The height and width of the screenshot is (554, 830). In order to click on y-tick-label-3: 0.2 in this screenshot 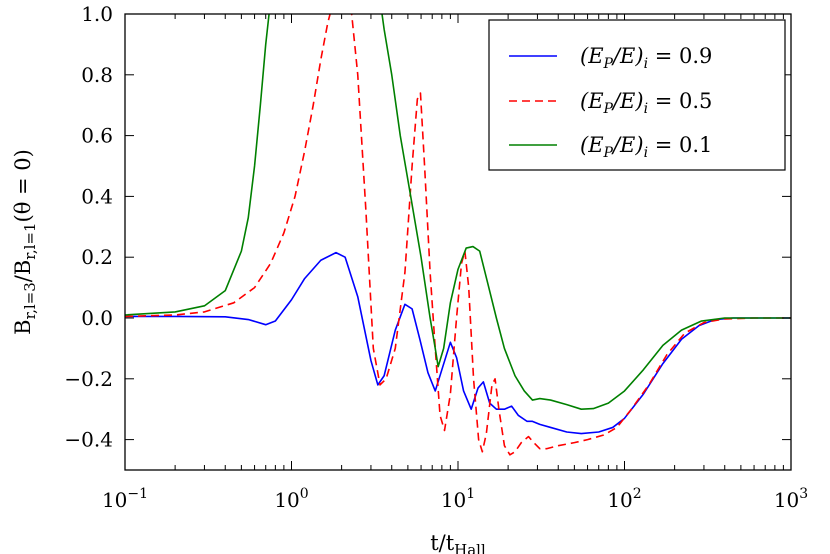, I will do `click(97, 257)`.